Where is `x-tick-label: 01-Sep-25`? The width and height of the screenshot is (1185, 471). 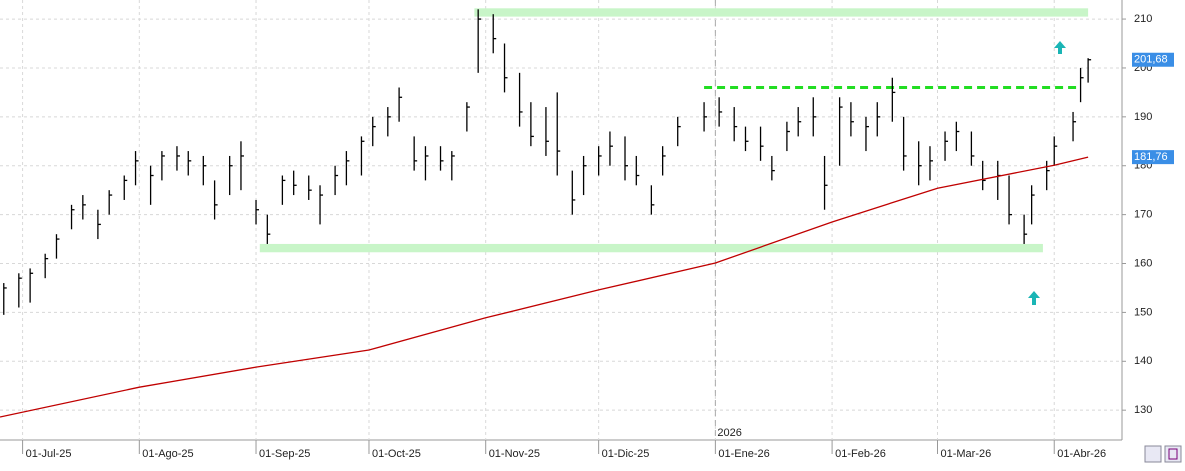 x-tick-label: 01-Sep-25 is located at coordinates (284, 454).